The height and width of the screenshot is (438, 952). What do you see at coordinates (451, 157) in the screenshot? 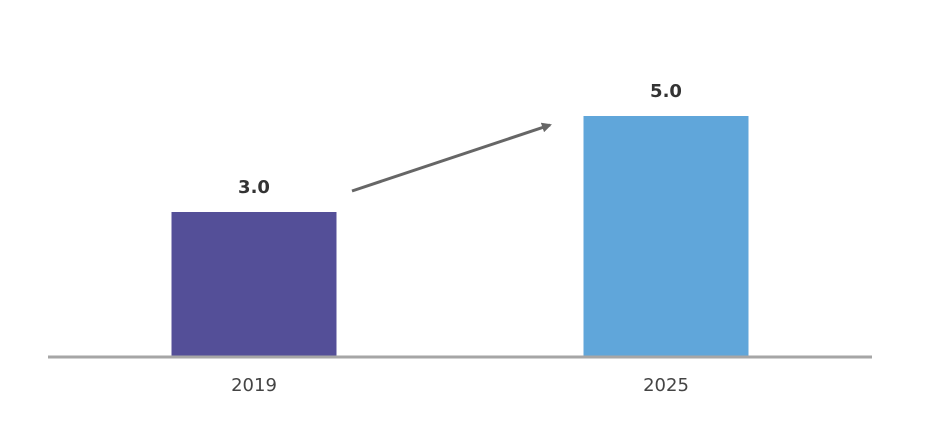
I see `trend-arrow` at bounding box center [451, 157].